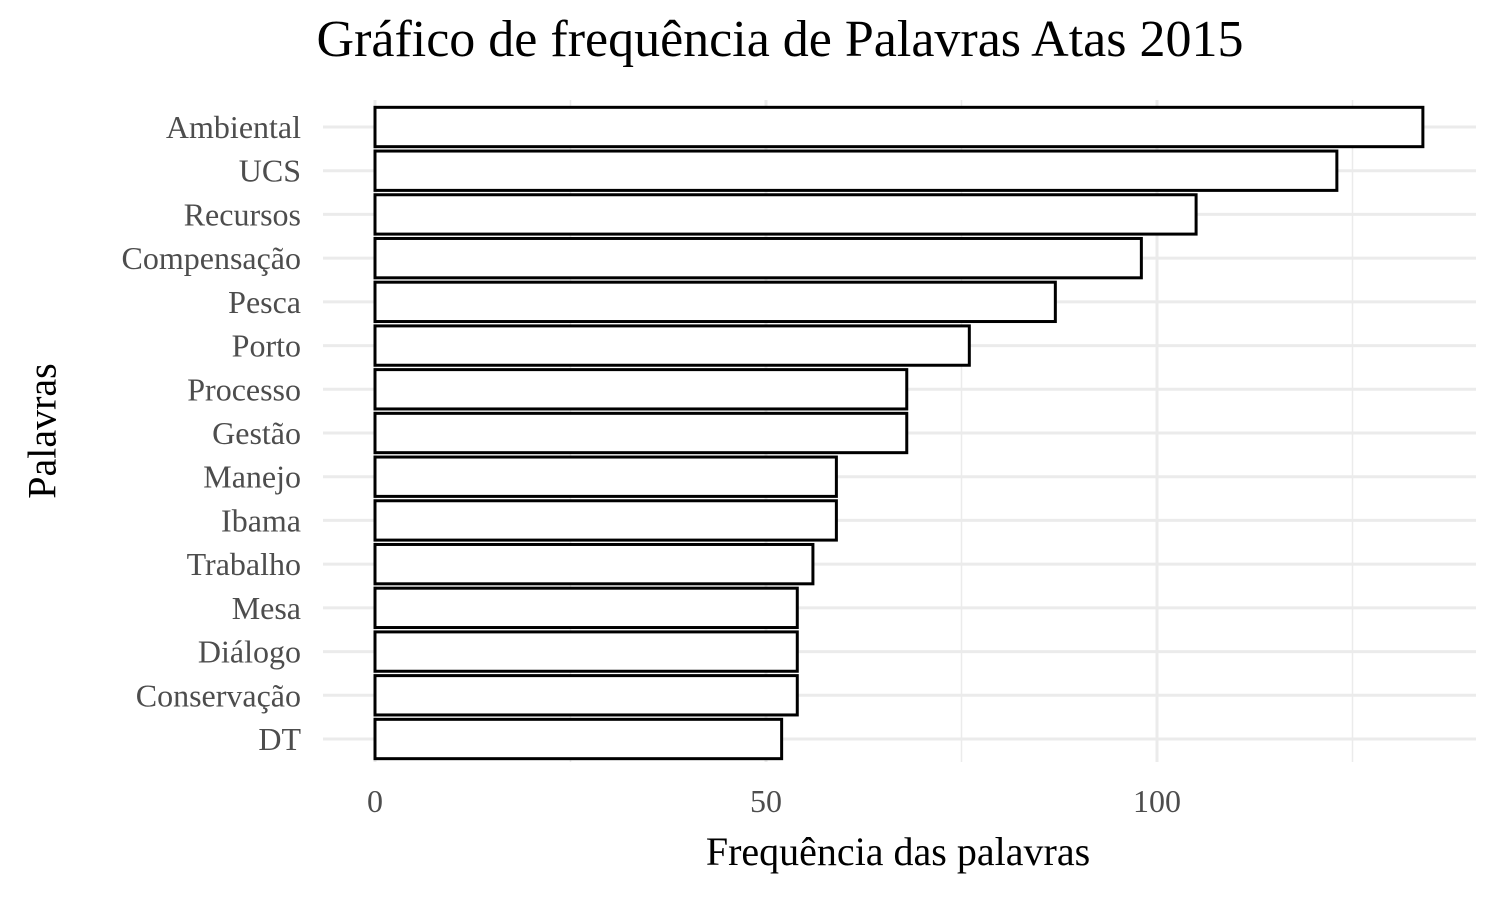 Image resolution: width=1500 pixels, height=900 pixels. I want to click on x-axis-label: Frequência das palavras, so click(898, 851).